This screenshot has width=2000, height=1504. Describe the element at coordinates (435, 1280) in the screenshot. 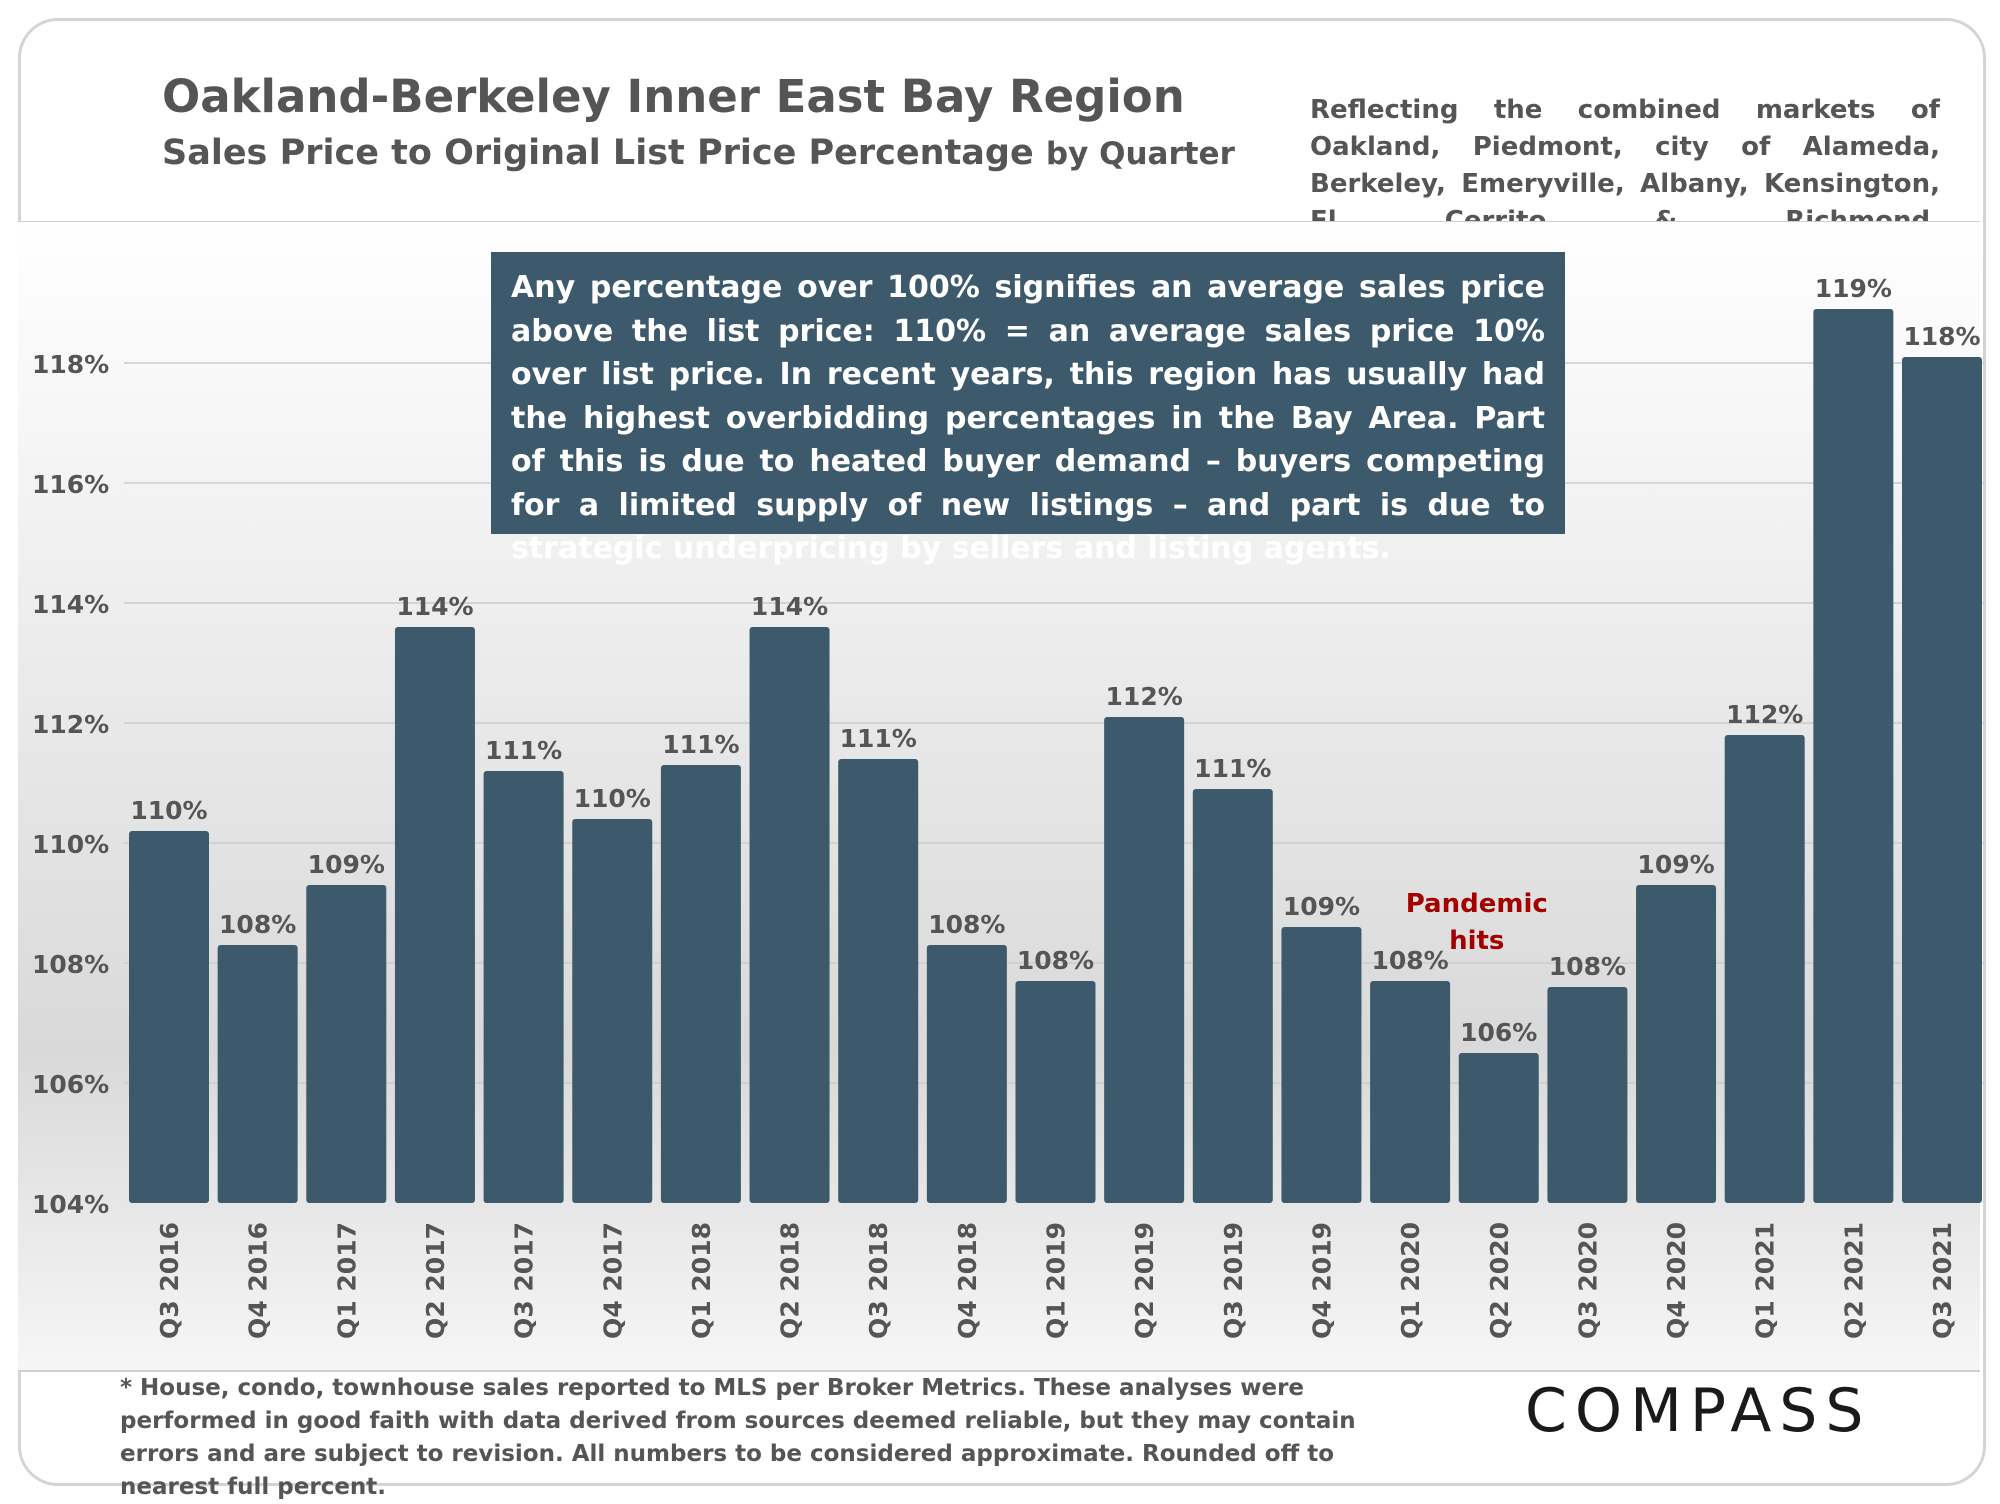

I see `x-category-label: Q2 2017` at that location.